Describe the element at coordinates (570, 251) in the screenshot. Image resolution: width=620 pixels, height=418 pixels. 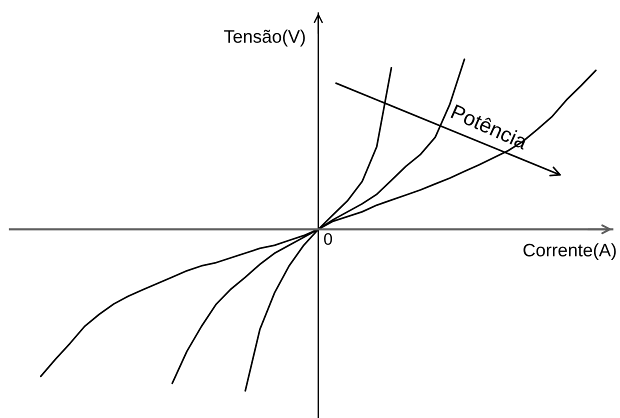
I see `x-axis-title: Corrente(A)` at that location.